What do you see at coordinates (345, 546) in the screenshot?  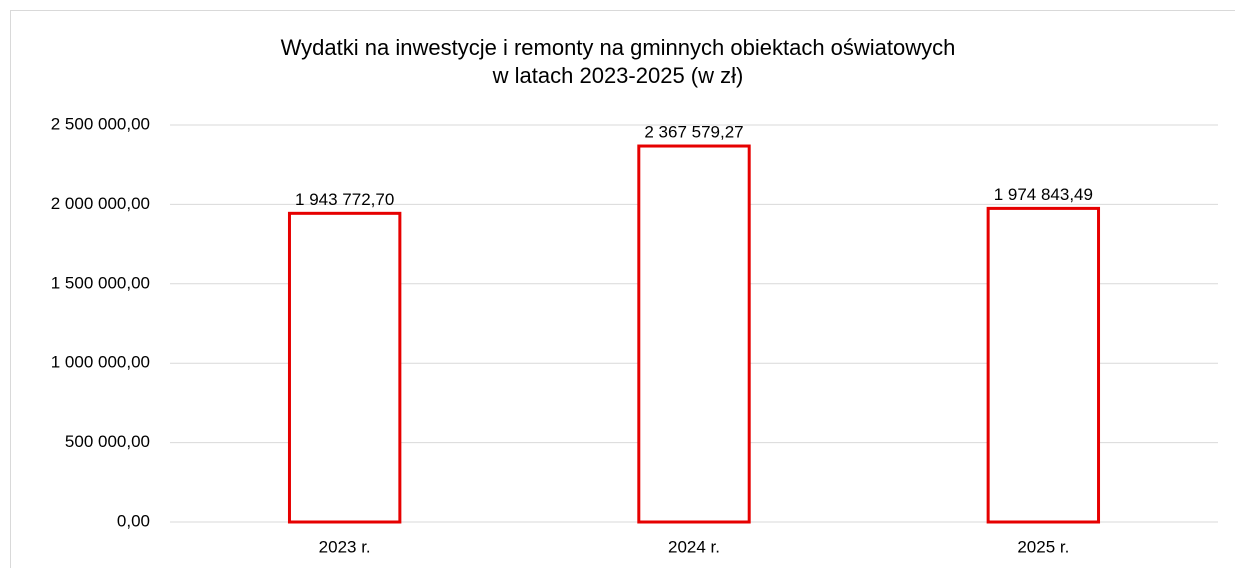 I see `x-tick-label: 2023 r.` at bounding box center [345, 546].